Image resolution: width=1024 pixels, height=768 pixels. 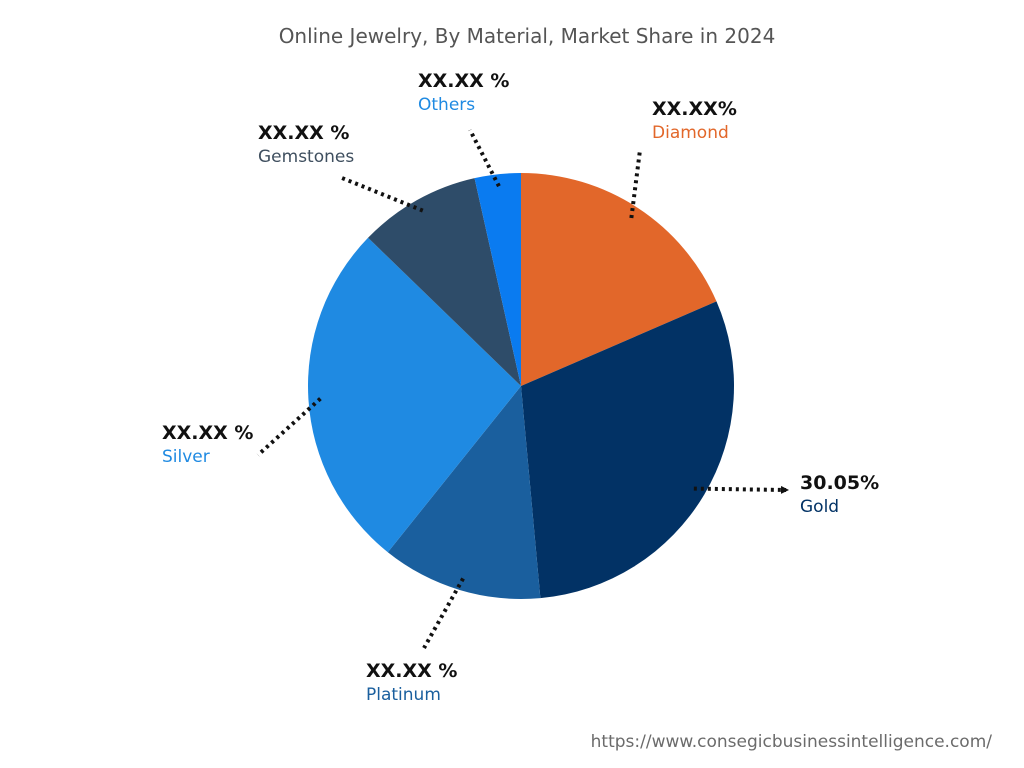 I want to click on label-silver: XX.XX % Silver, so click(x=207, y=445).